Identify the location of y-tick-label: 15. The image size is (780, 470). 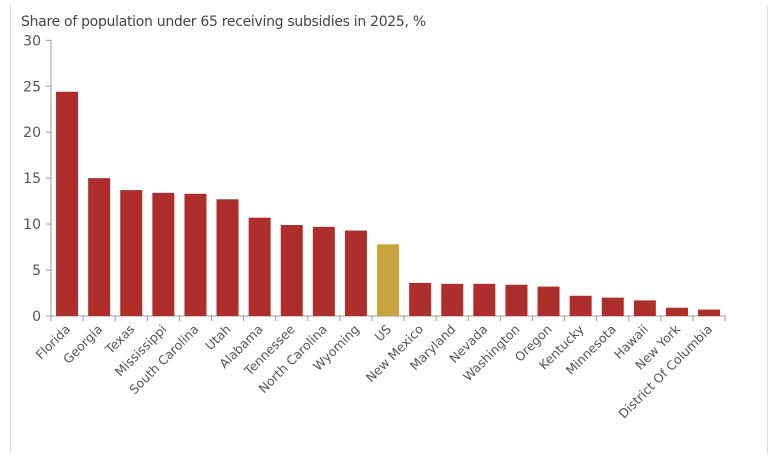
(32, 179).